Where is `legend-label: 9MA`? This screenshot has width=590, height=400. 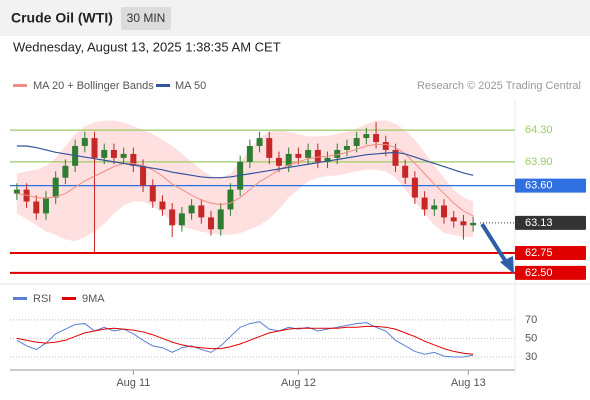 legend-label: 9MA is located at coordinates (93, 299).